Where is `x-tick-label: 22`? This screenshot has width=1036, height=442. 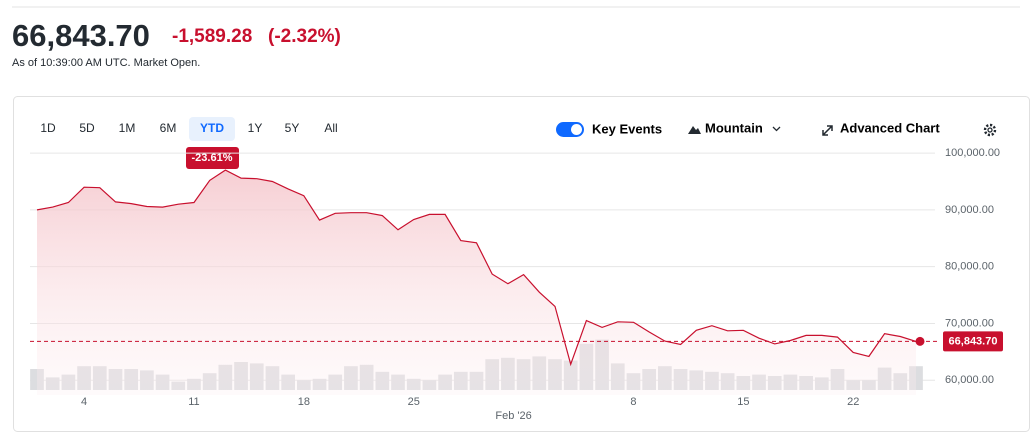 x-tick-label: 22 is located at coordinates (853, 402).